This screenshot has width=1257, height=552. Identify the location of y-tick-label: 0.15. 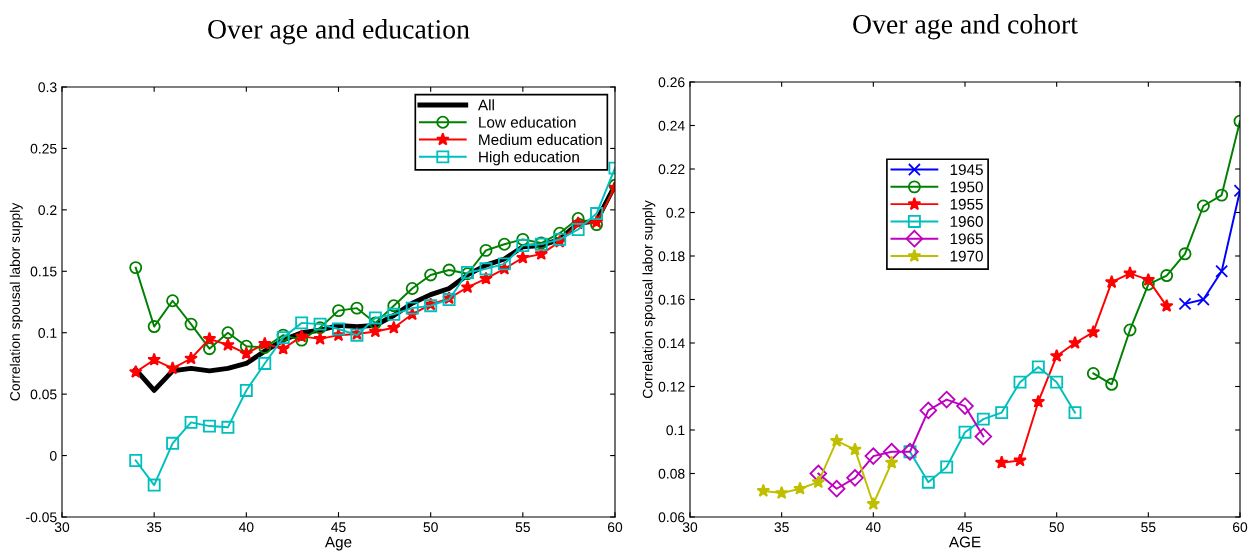
(43, 271).